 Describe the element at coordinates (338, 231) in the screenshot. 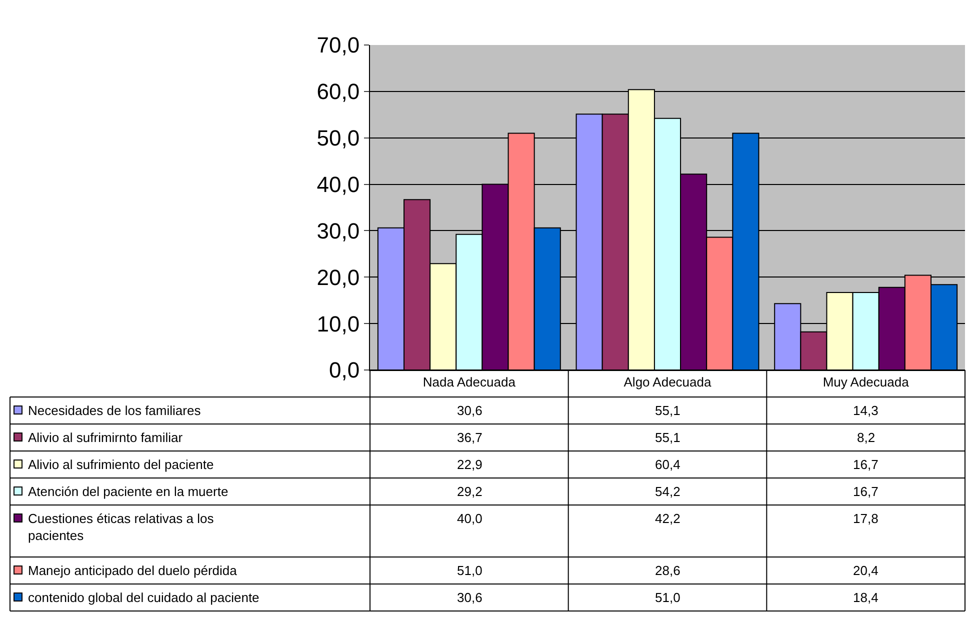

I see `y-tick-label: 30,0` at that location.